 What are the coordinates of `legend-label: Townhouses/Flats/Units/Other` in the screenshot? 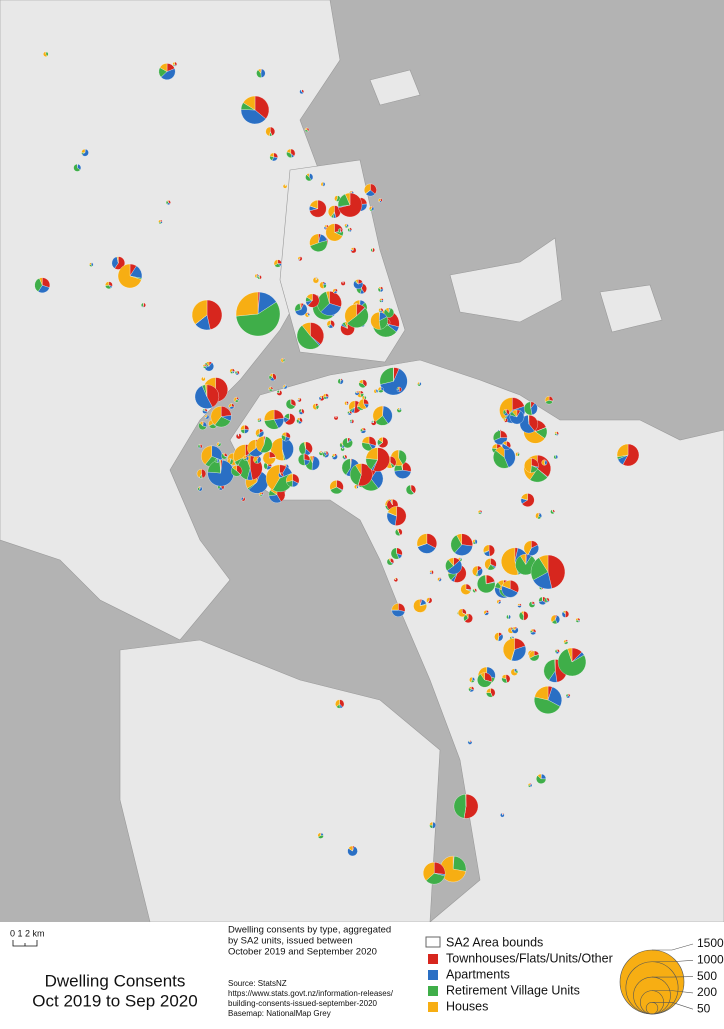 It's located at (529, 958).